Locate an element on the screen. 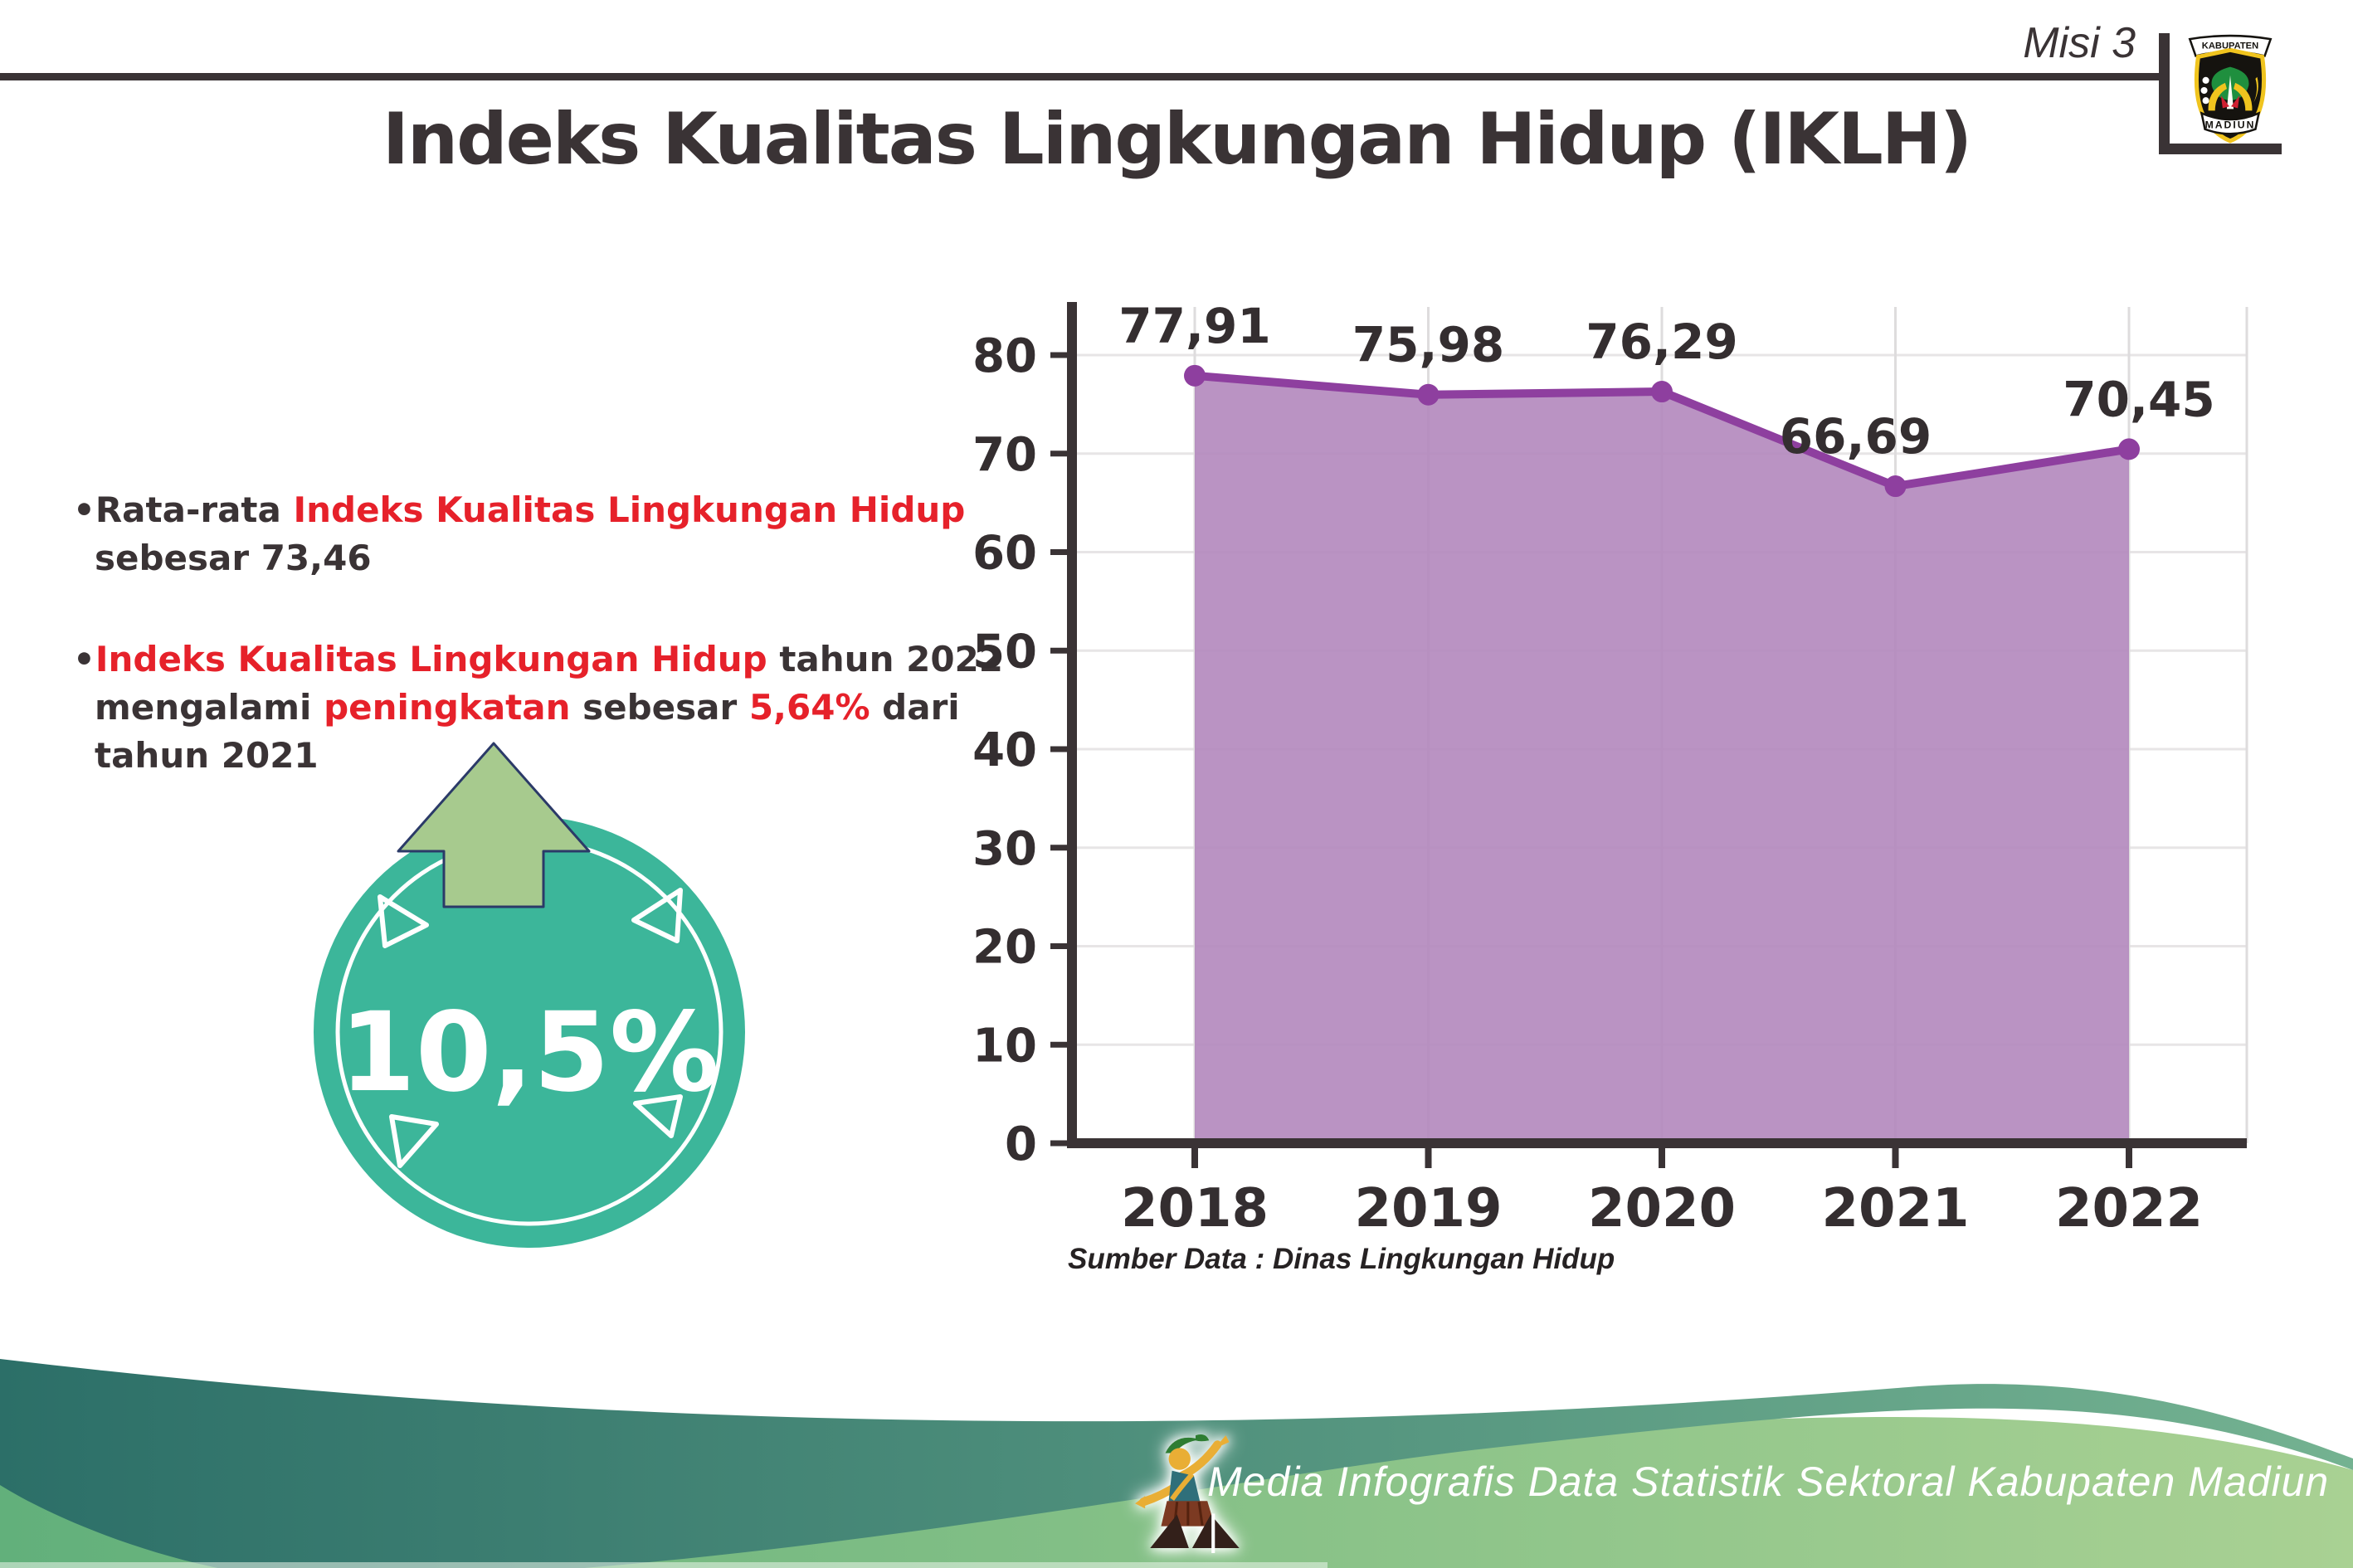 The height and width of the screenshot is (1568, 2353). text-segment: dari tahun 2021 is located at coordinates (527, 731).